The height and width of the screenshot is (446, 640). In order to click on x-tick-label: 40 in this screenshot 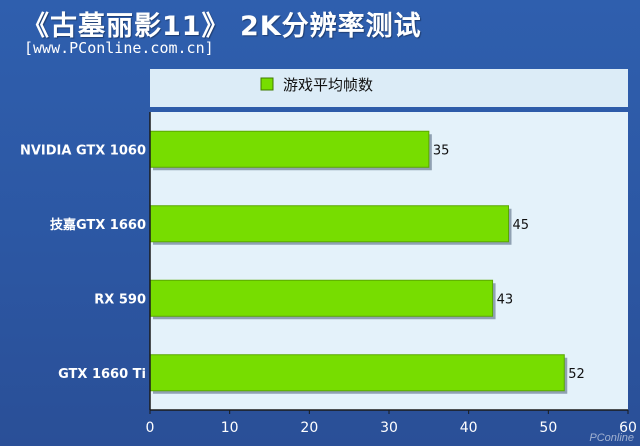, I will do `click(469, 428)`.